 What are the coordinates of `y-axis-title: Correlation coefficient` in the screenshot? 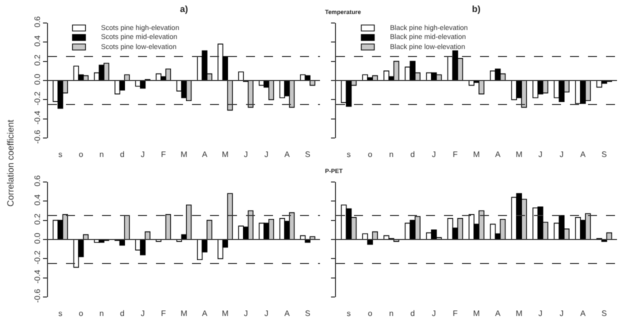 It's located at (11, 163).